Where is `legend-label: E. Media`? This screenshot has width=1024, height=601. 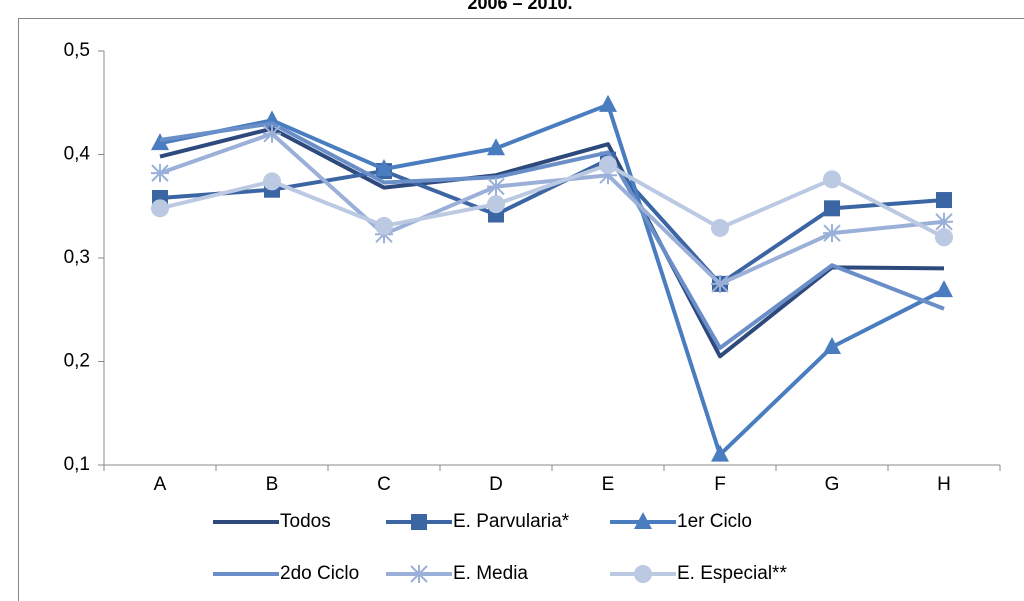
legend-label: E. Media is located at coordinates (490, 573).